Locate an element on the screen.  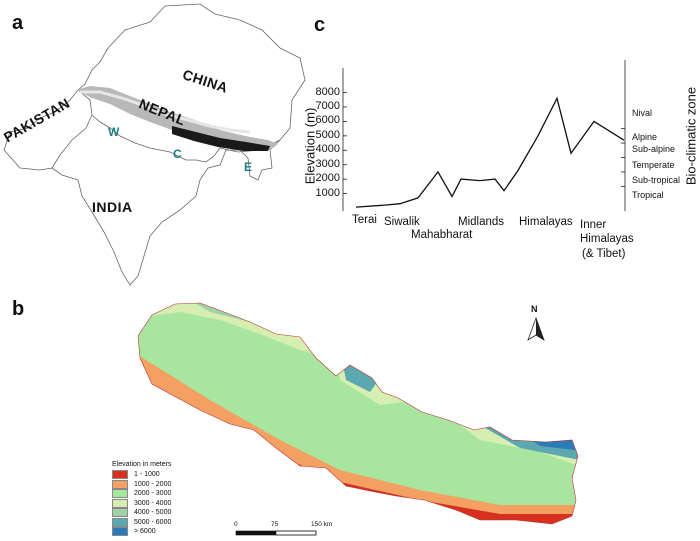
legend-label: 3000 - 4000 is located at coordinates (153, 503).